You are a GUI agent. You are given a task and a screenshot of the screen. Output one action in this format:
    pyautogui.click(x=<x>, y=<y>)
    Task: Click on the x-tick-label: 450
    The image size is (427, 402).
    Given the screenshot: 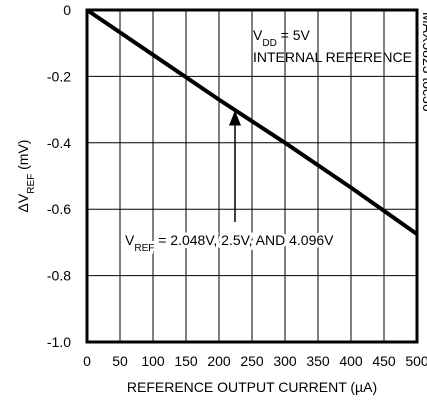 What is the action you would take?
    pyautogui.click(x=384, y=361)
    